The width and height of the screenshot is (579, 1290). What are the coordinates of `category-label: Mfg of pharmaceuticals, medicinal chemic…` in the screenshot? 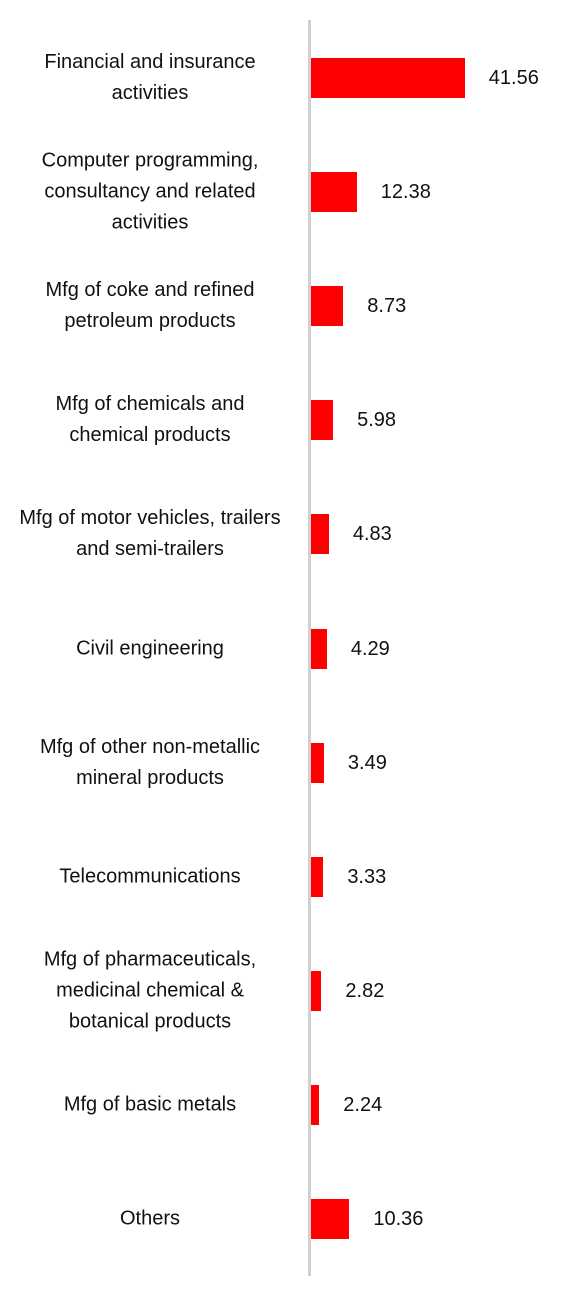 It's located at (150, 990).